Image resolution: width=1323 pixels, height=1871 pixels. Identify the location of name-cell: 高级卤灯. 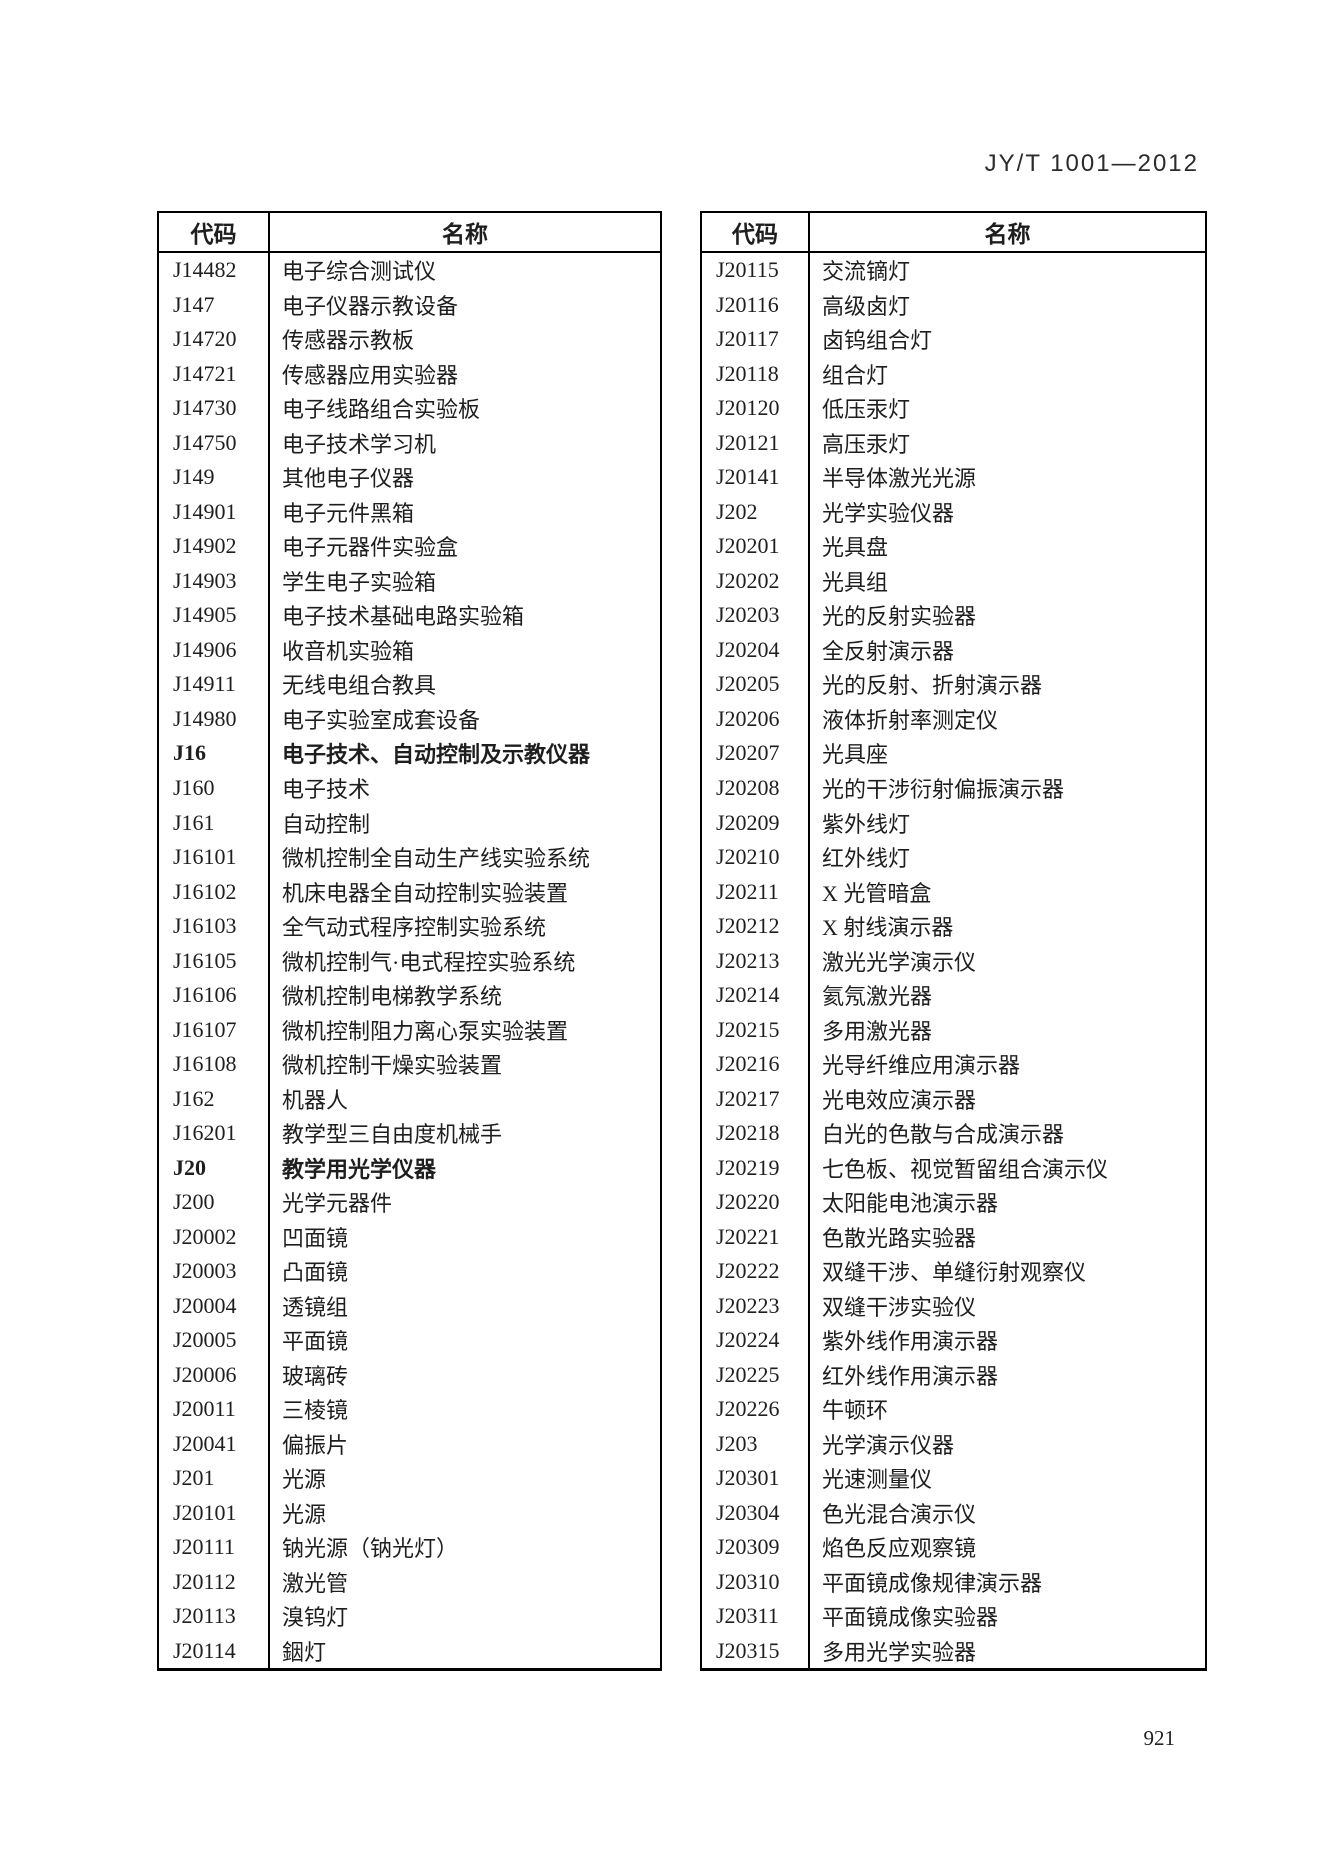
(866, 306).